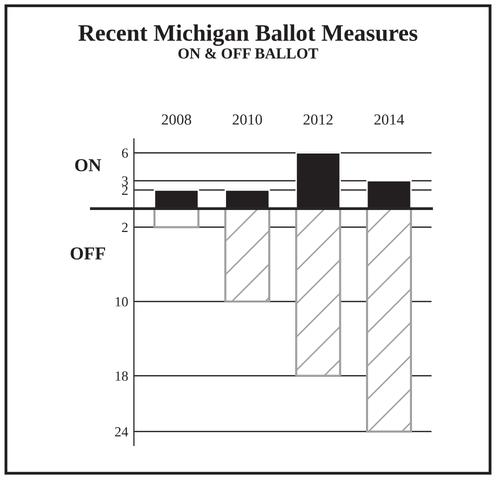  Describe the element at coordinates (177, 119) in the screenshot. I see `x-tick-label: 2008` at that location.